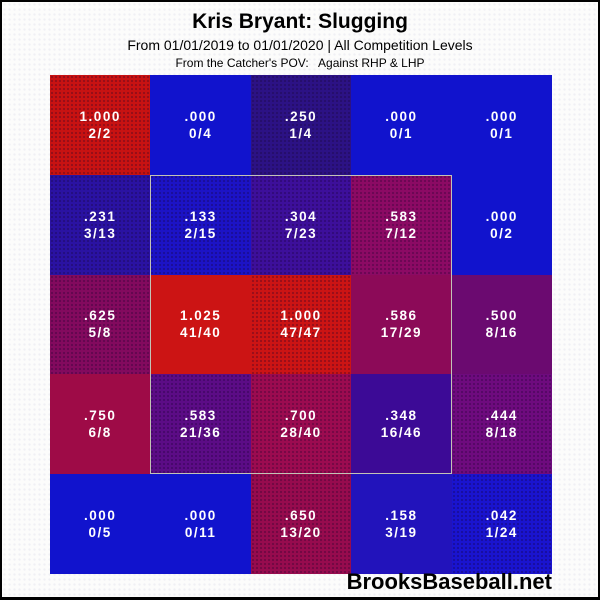  I want to click on cell-slugging-value: .250, so click(301, 116).